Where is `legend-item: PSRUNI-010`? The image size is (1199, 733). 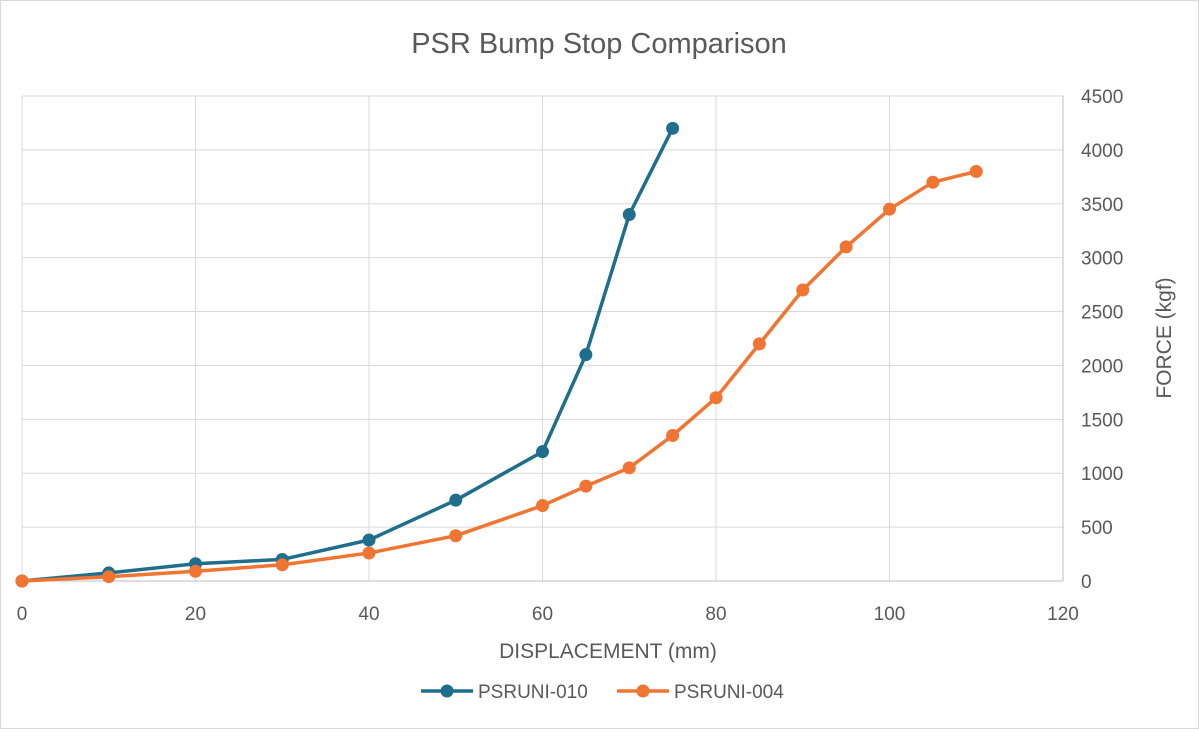
legend-item: PSRUNI-010 is located at coordinates (504, 692).